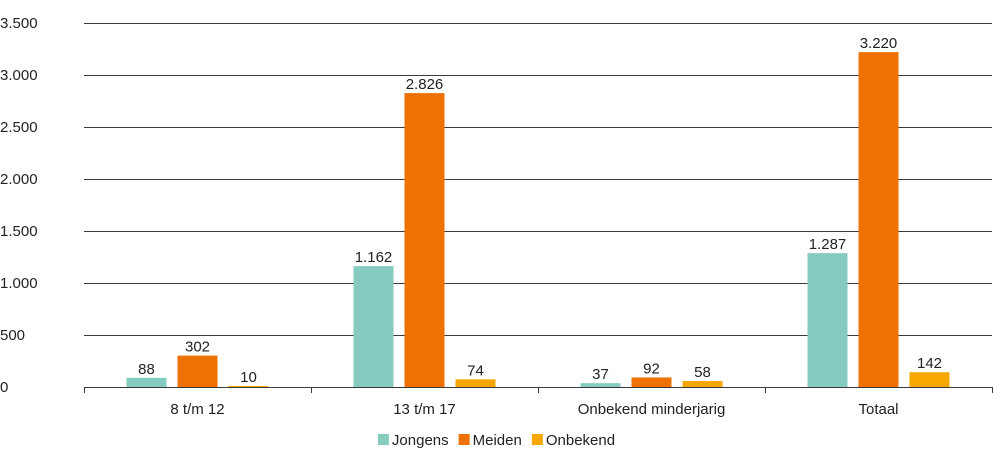 The width and height of the screenshot is (993, 454). What do you see at coordinates (19, 23) in the screenshot?
I see `y-tick-label: 3.500` at bounding box center [19, 23].